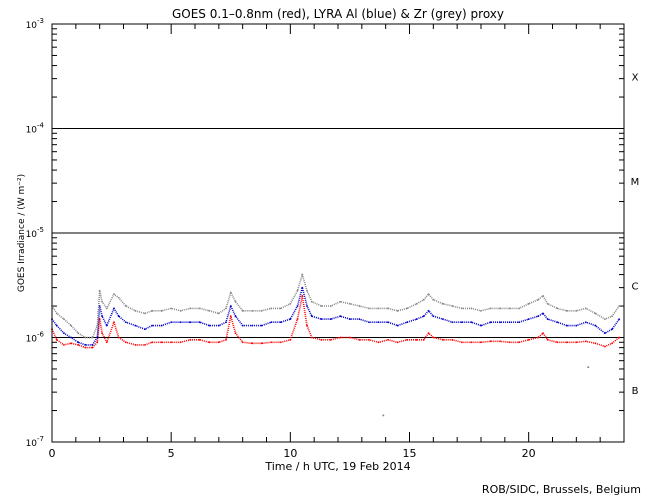  Describe the element at coordinates (290, 453) in the screenshot. I see `x-tick-label: 10` at that location.